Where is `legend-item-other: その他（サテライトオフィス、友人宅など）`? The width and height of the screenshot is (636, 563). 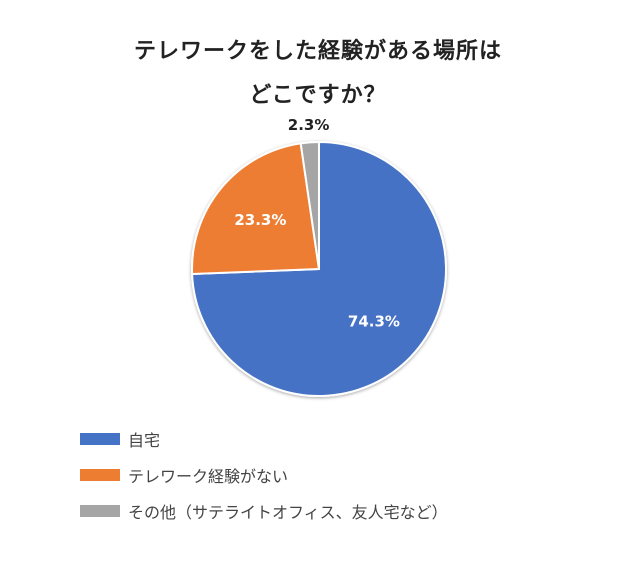 legend-item-other: その他（サテライトオフィス、友人宅など） is located at coordinates (350, 511).